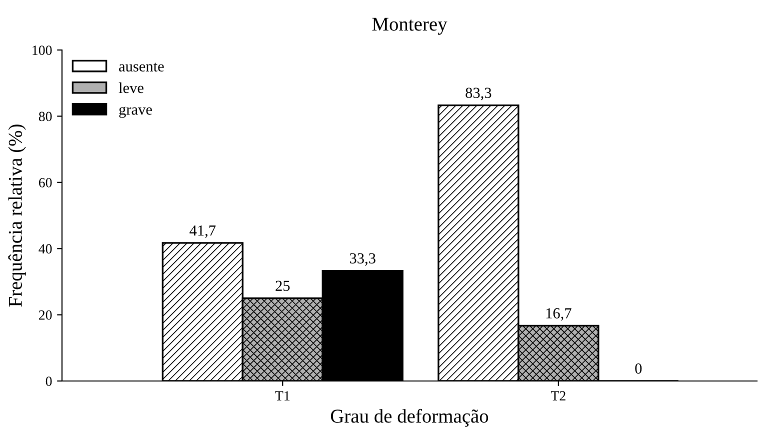 The image size is (769, 435). I want to click on data-label: 16,7, so click(559, 314).